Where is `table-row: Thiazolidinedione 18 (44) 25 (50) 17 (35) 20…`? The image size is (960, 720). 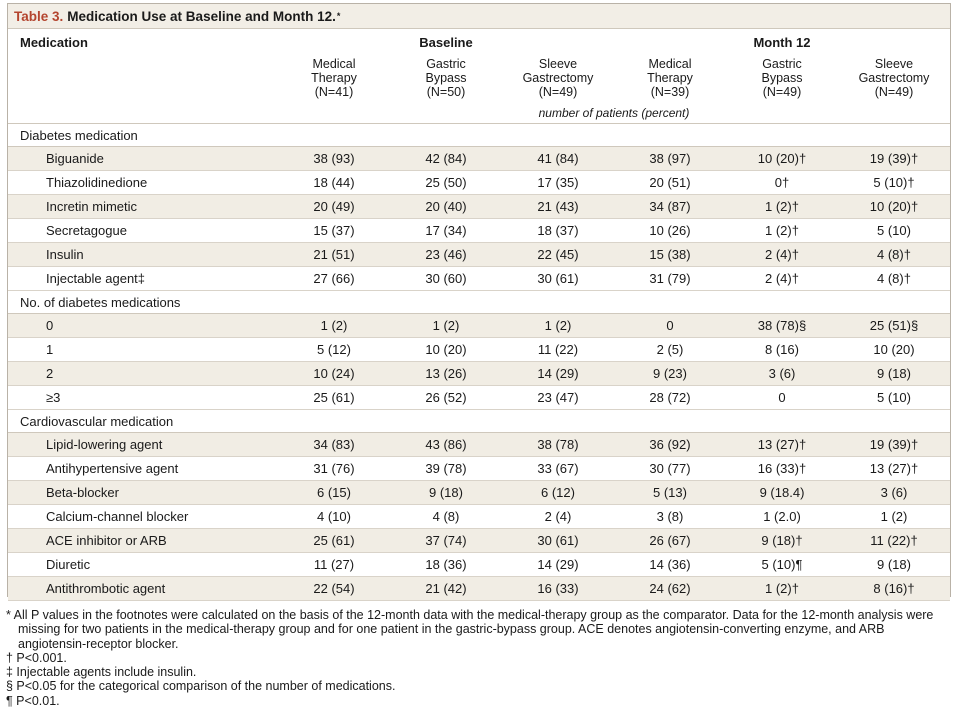
table-row: Thiazolidinedione 18 (44) 25 (50) 17 (35) 20… is located at coordinates (479, 182).